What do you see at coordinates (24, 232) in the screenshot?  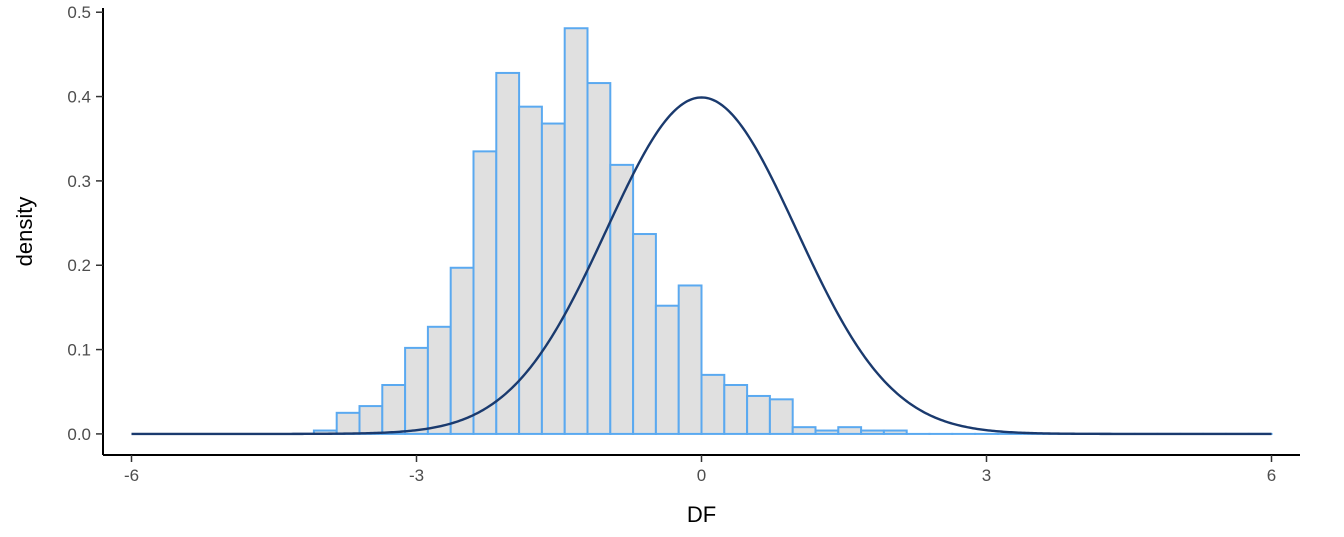 I see `y-axis-title: density` at bounding box center [24, 232].